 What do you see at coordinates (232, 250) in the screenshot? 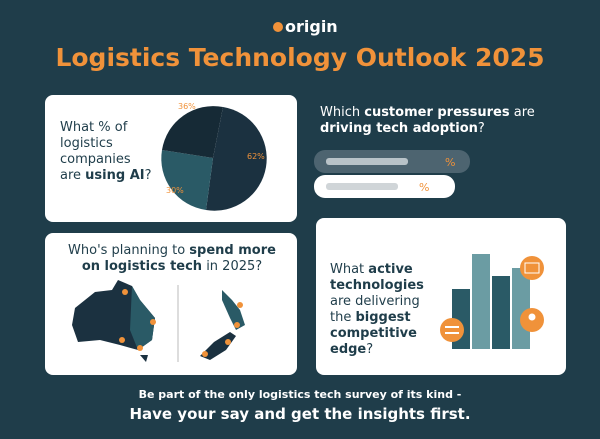
I see `text-bold: spend more` at bounding box center [232, 250].